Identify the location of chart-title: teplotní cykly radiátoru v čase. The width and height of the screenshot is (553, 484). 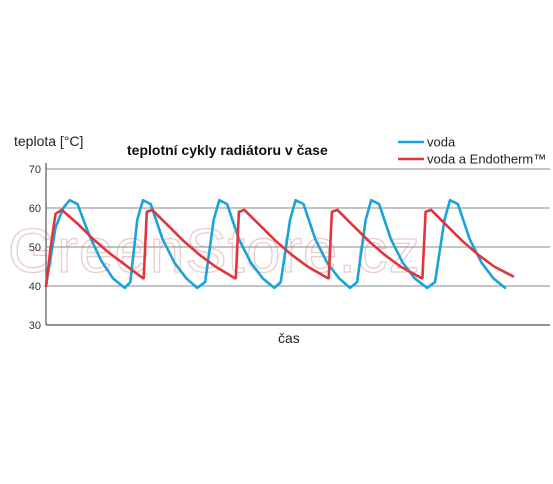
(227, 150).